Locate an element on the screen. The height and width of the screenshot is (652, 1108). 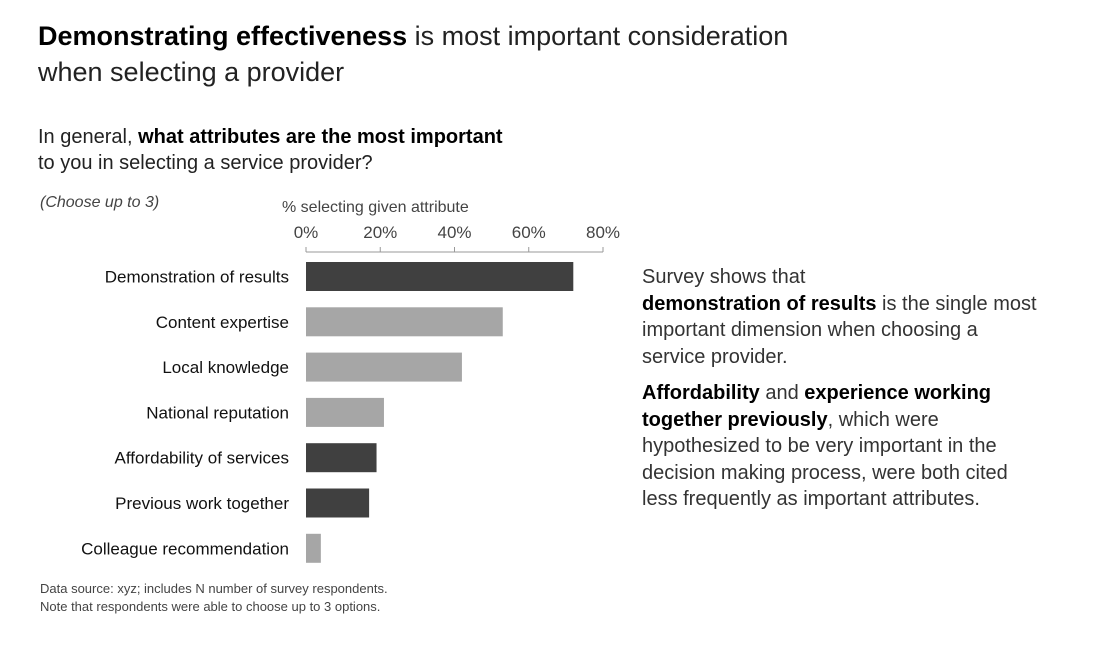
commentary-p1-a: Survey shows that is located at coordinates (724, 277).